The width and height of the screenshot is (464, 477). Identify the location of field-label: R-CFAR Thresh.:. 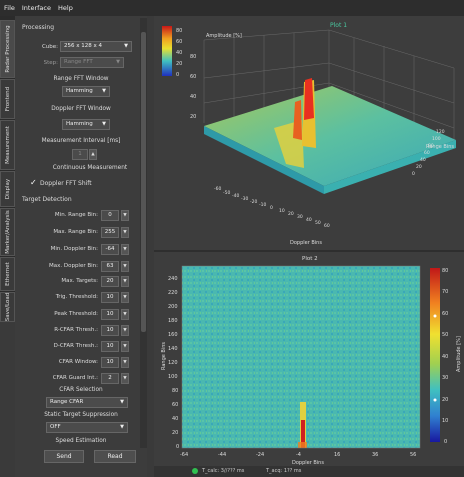
(76, 330).